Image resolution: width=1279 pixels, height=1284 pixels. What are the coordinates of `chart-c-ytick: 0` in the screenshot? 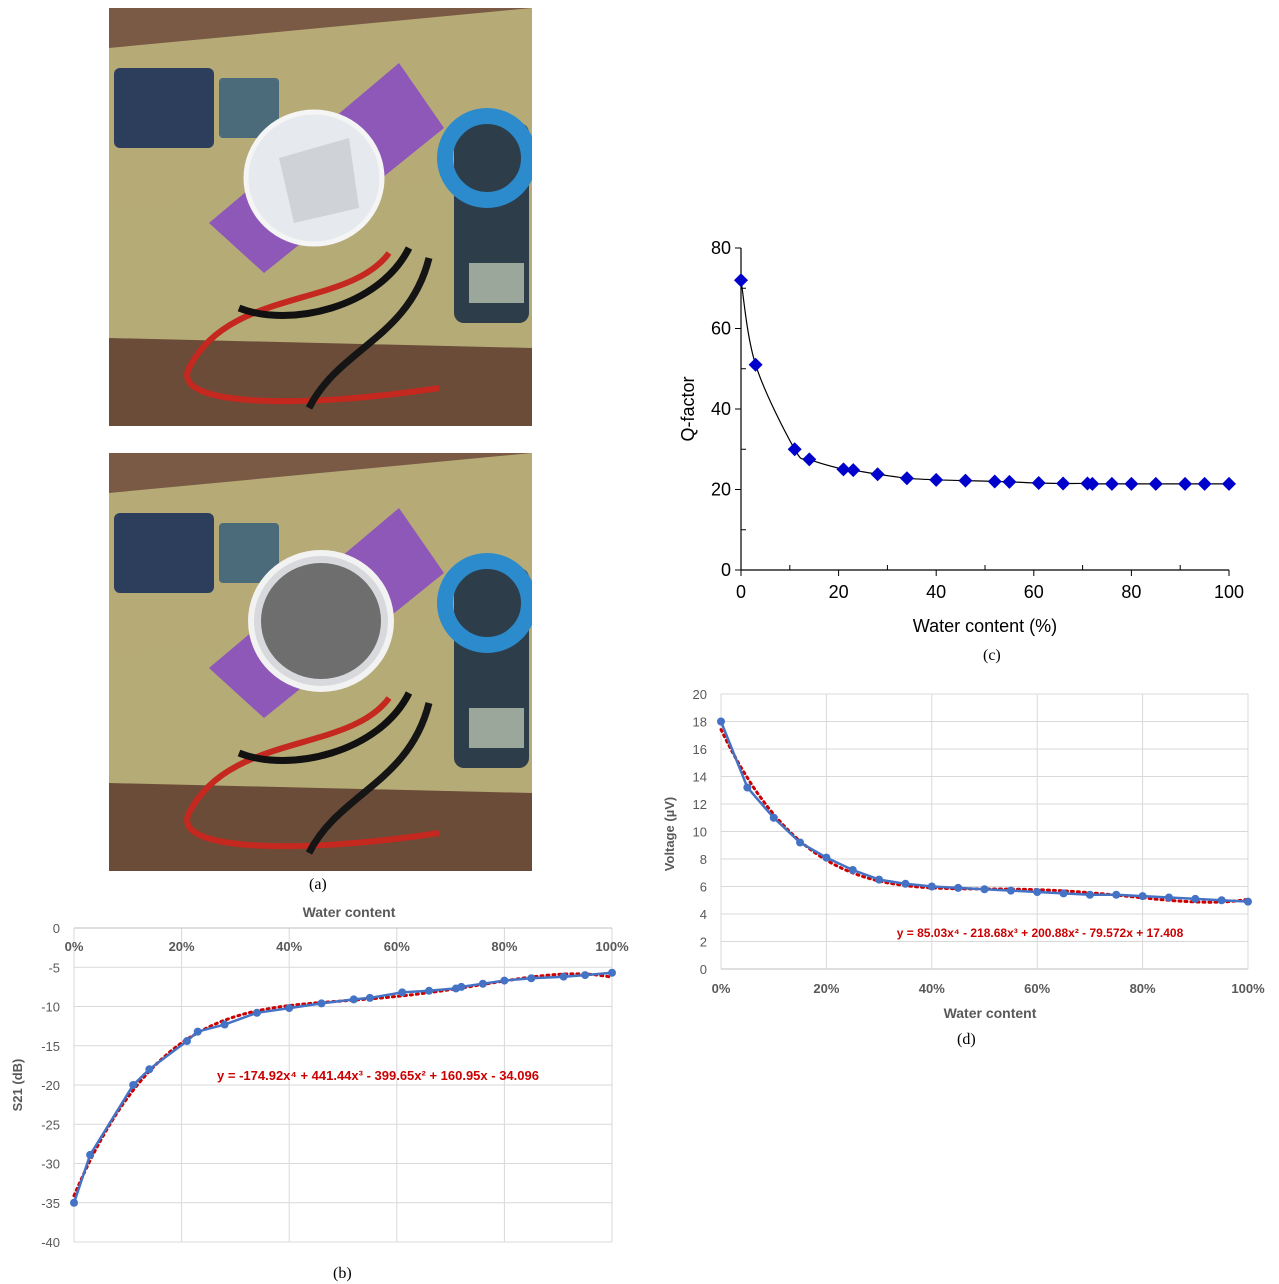 It's located at (726, 570).